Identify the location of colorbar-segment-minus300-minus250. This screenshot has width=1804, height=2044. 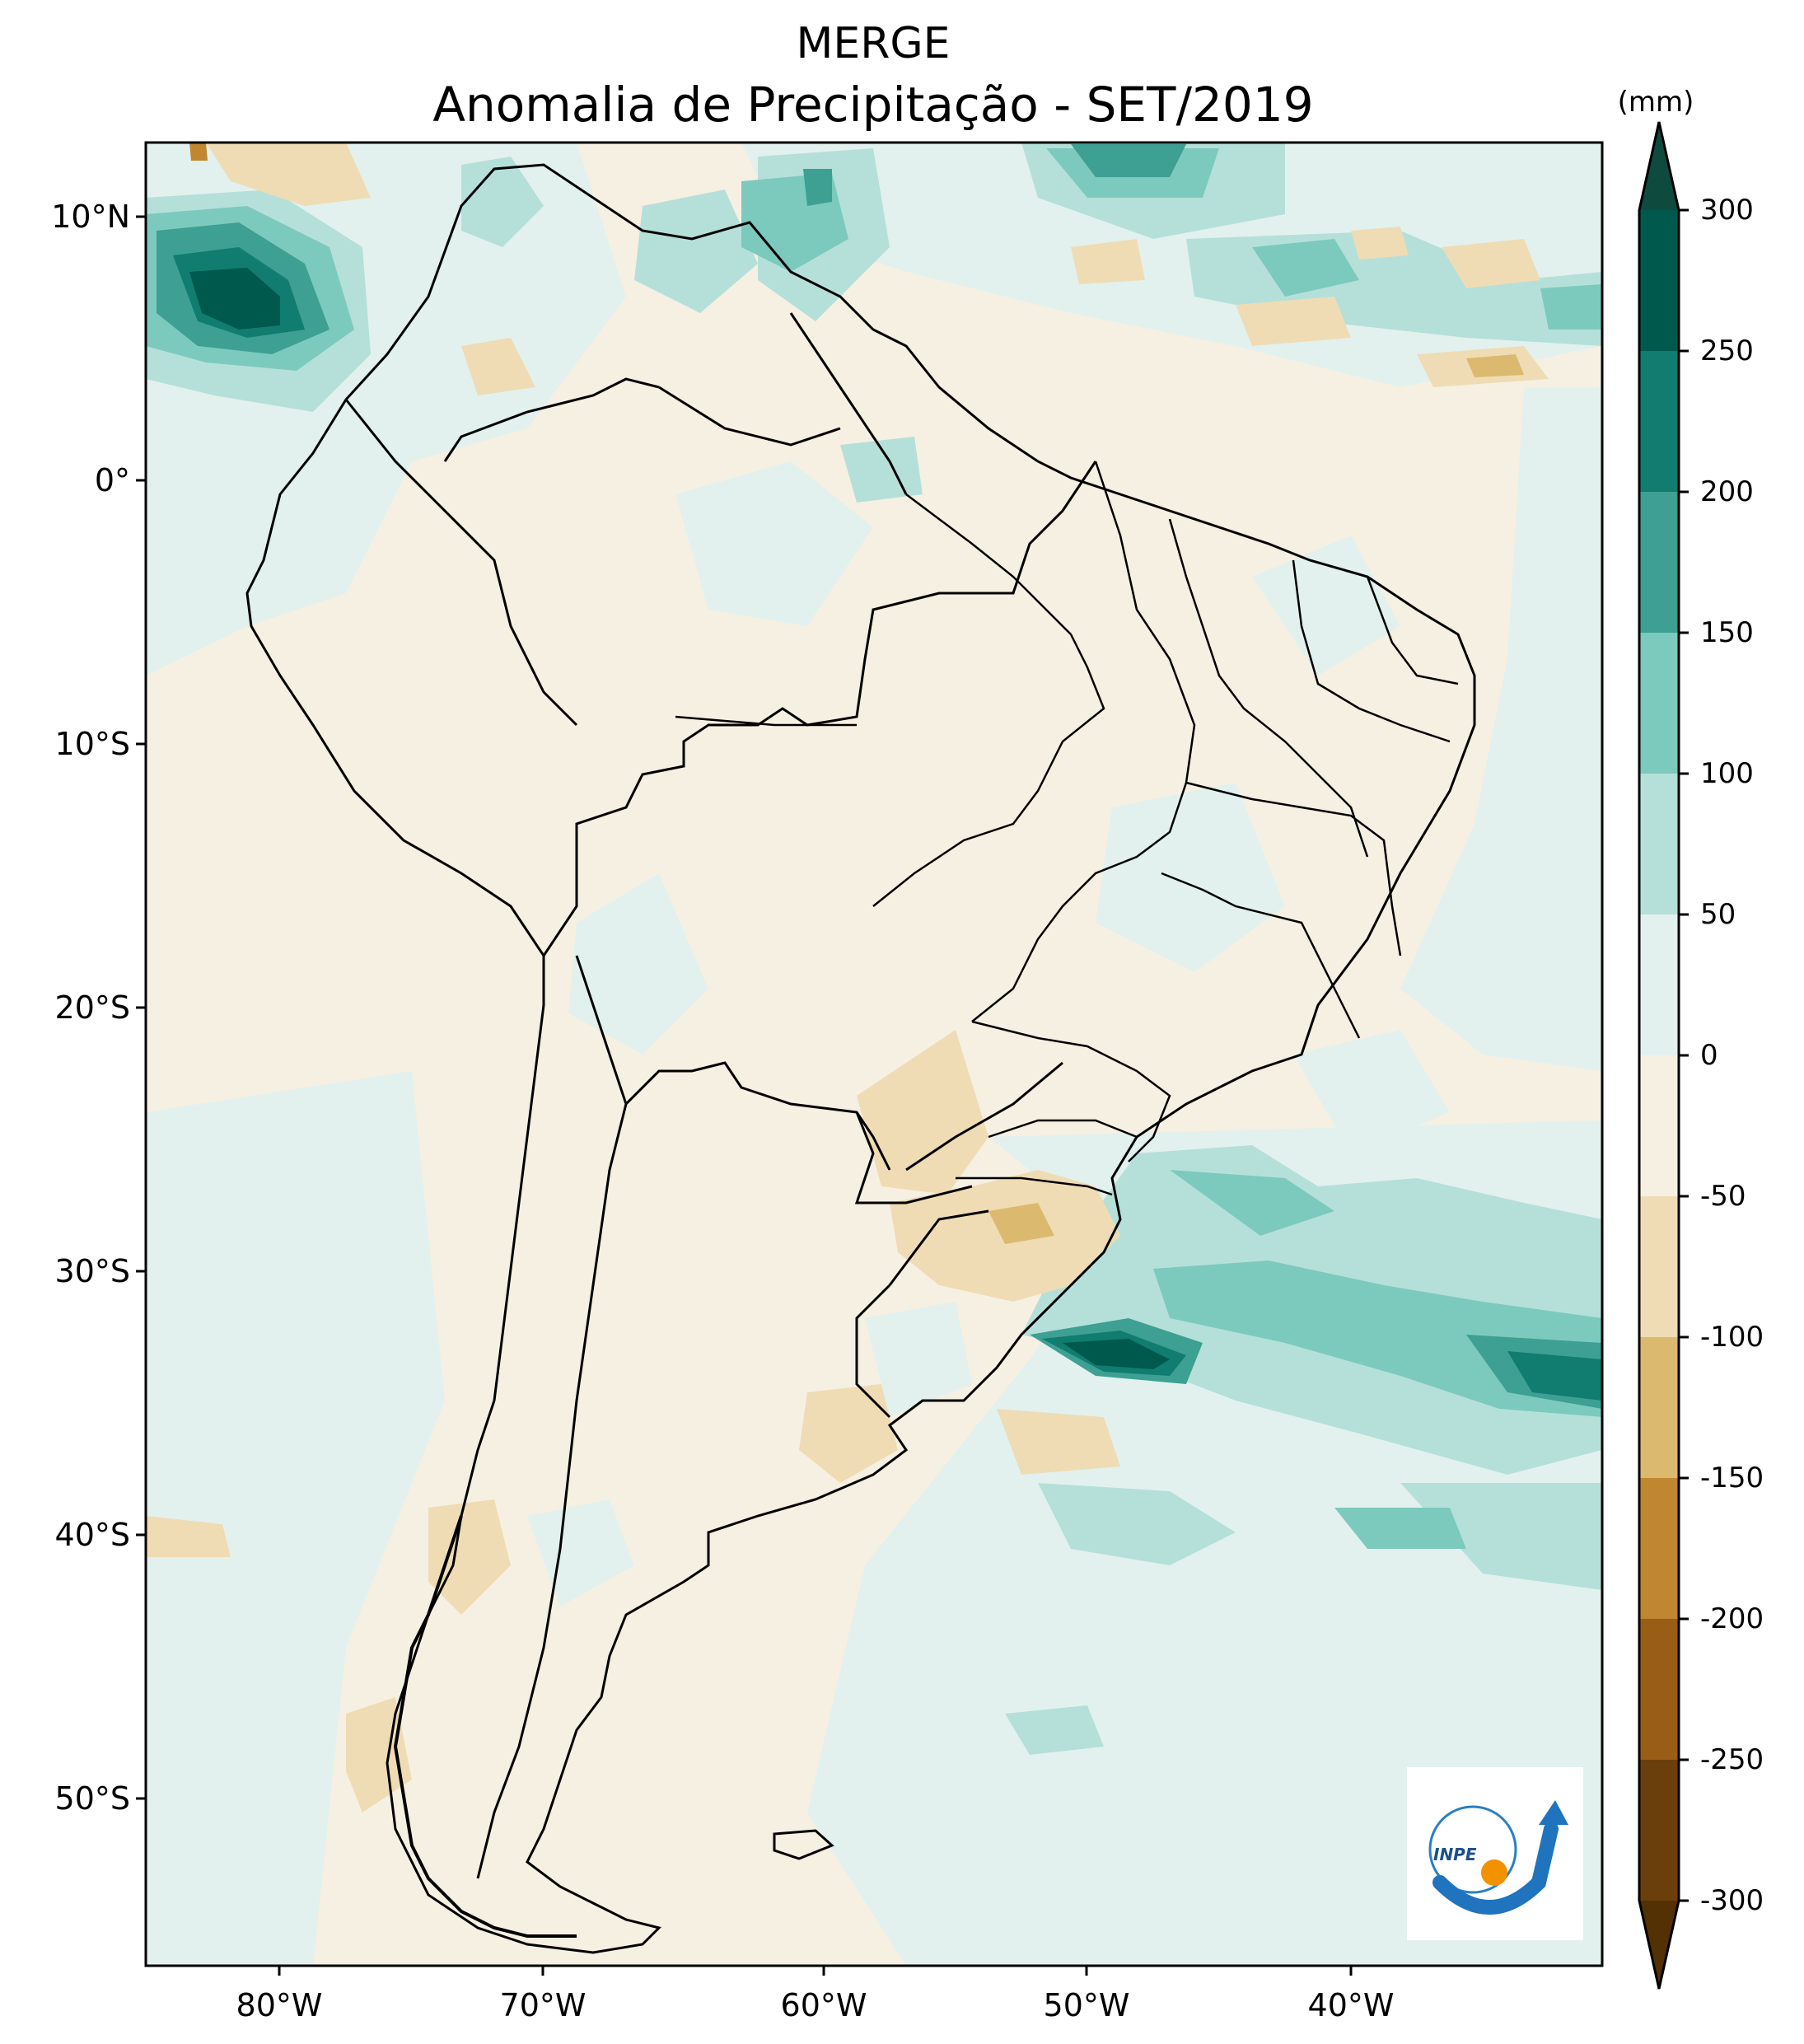
(1659, 1830).